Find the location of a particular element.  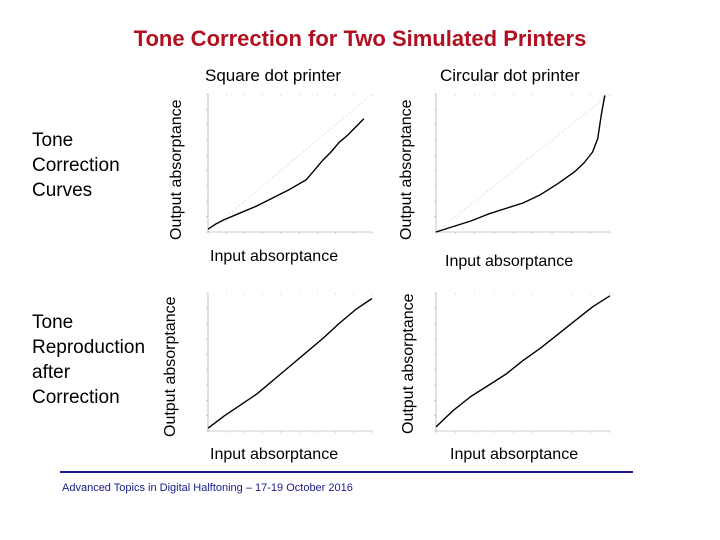

footer-divider is located at coordinates (346, 472).